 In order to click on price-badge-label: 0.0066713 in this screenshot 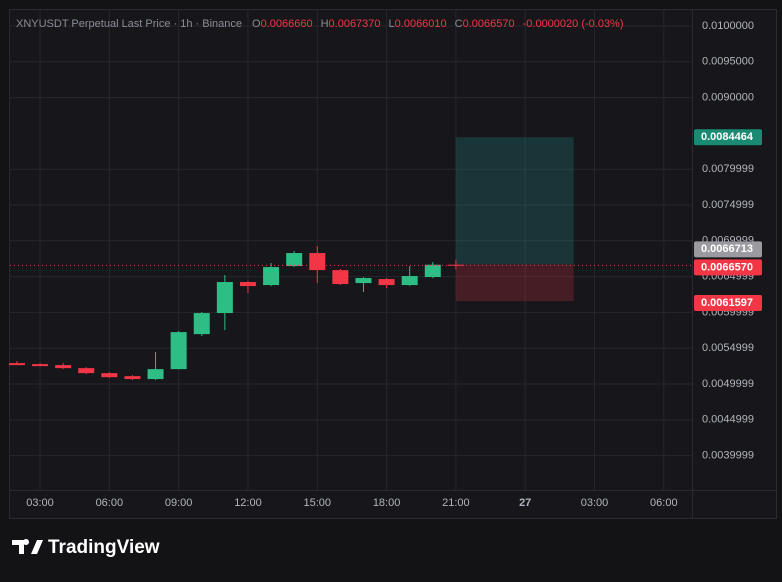, I will do `click(727, 249)`.